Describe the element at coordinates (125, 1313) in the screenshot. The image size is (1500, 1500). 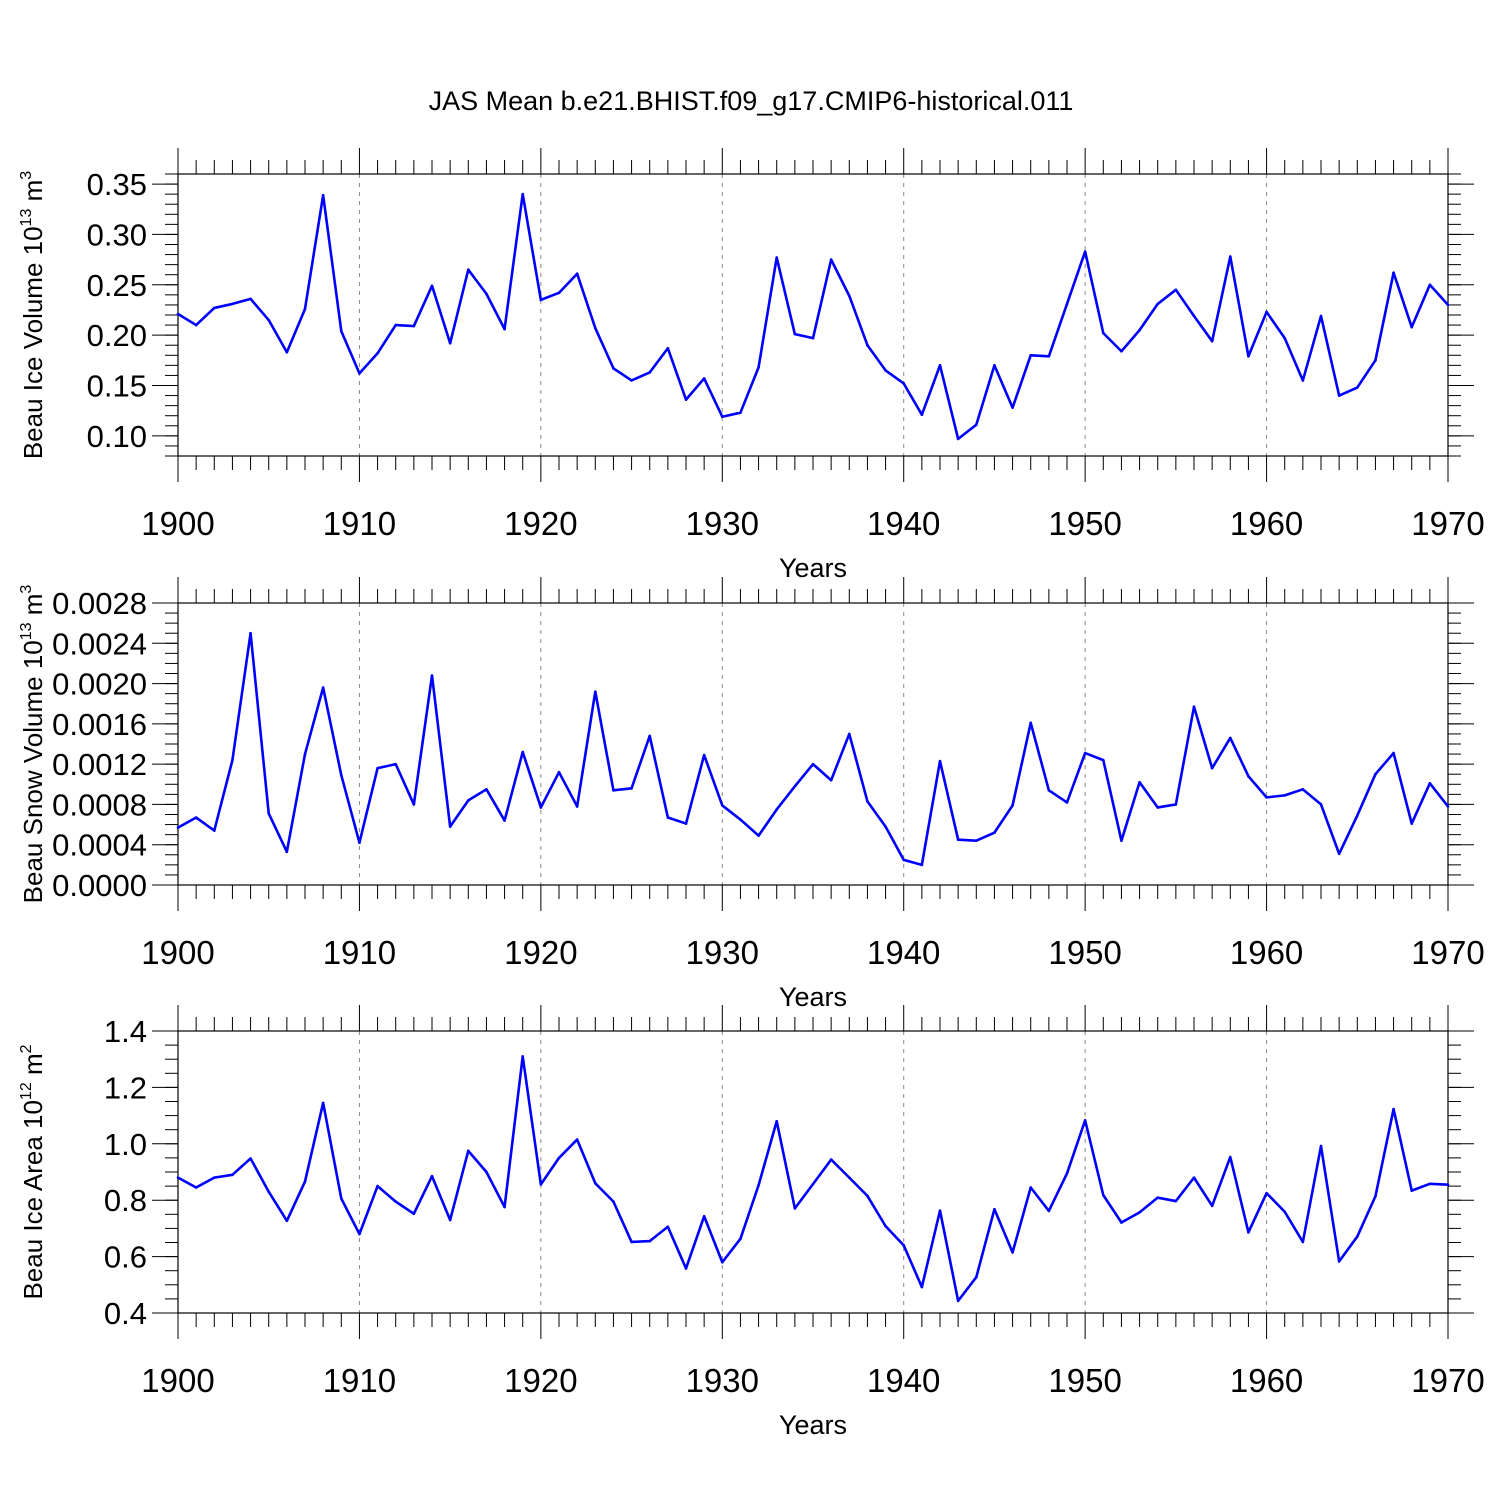
I see `y-tick-label: 0.4` at that location.